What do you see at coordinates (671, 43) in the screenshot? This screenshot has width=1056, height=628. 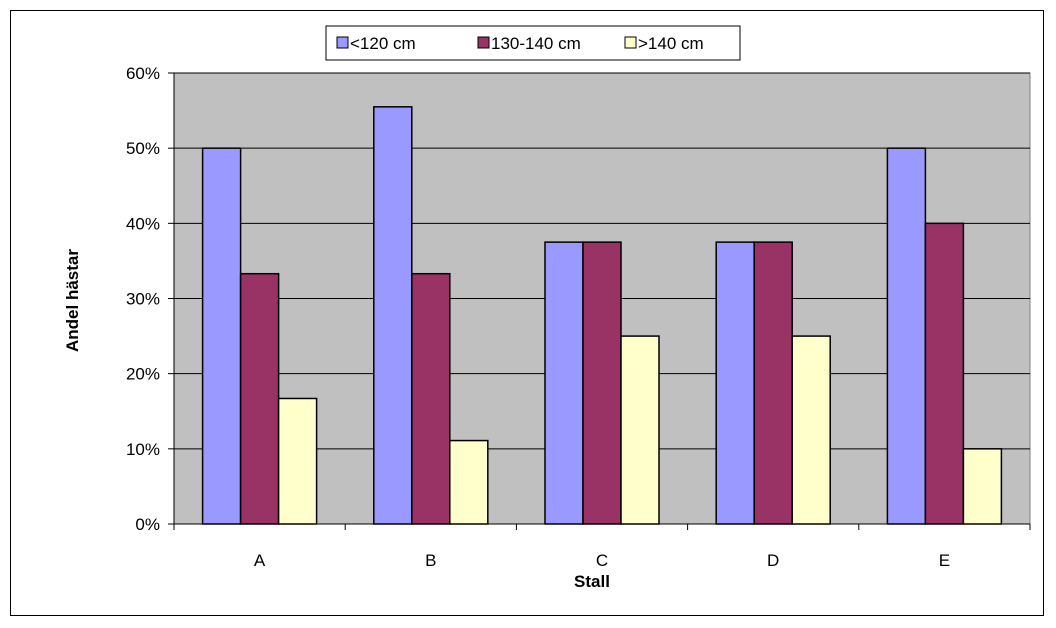 I see `legend-label: >140 cm` at bounding box center [671, 43].